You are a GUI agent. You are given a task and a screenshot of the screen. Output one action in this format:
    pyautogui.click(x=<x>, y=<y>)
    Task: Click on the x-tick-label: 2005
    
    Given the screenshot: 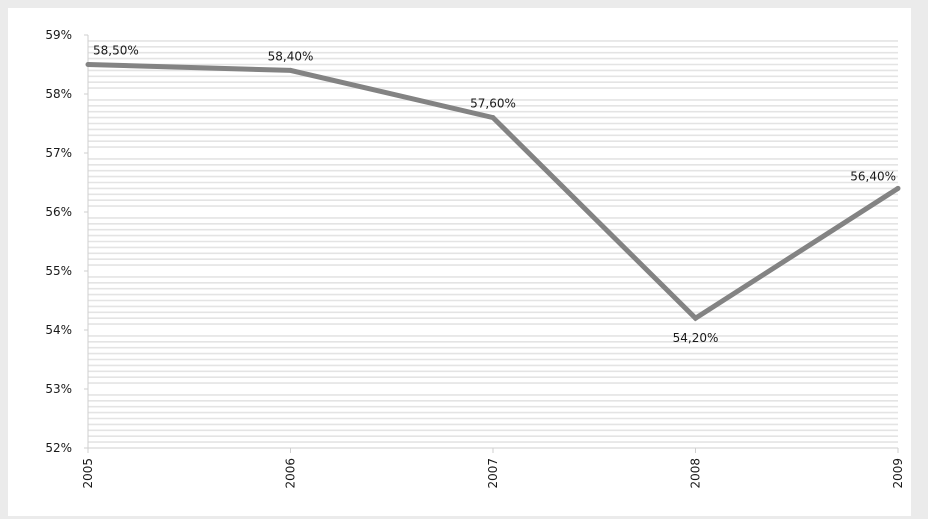 What is the action you would take?
    pyautogui.click(x=88, y=473)
    